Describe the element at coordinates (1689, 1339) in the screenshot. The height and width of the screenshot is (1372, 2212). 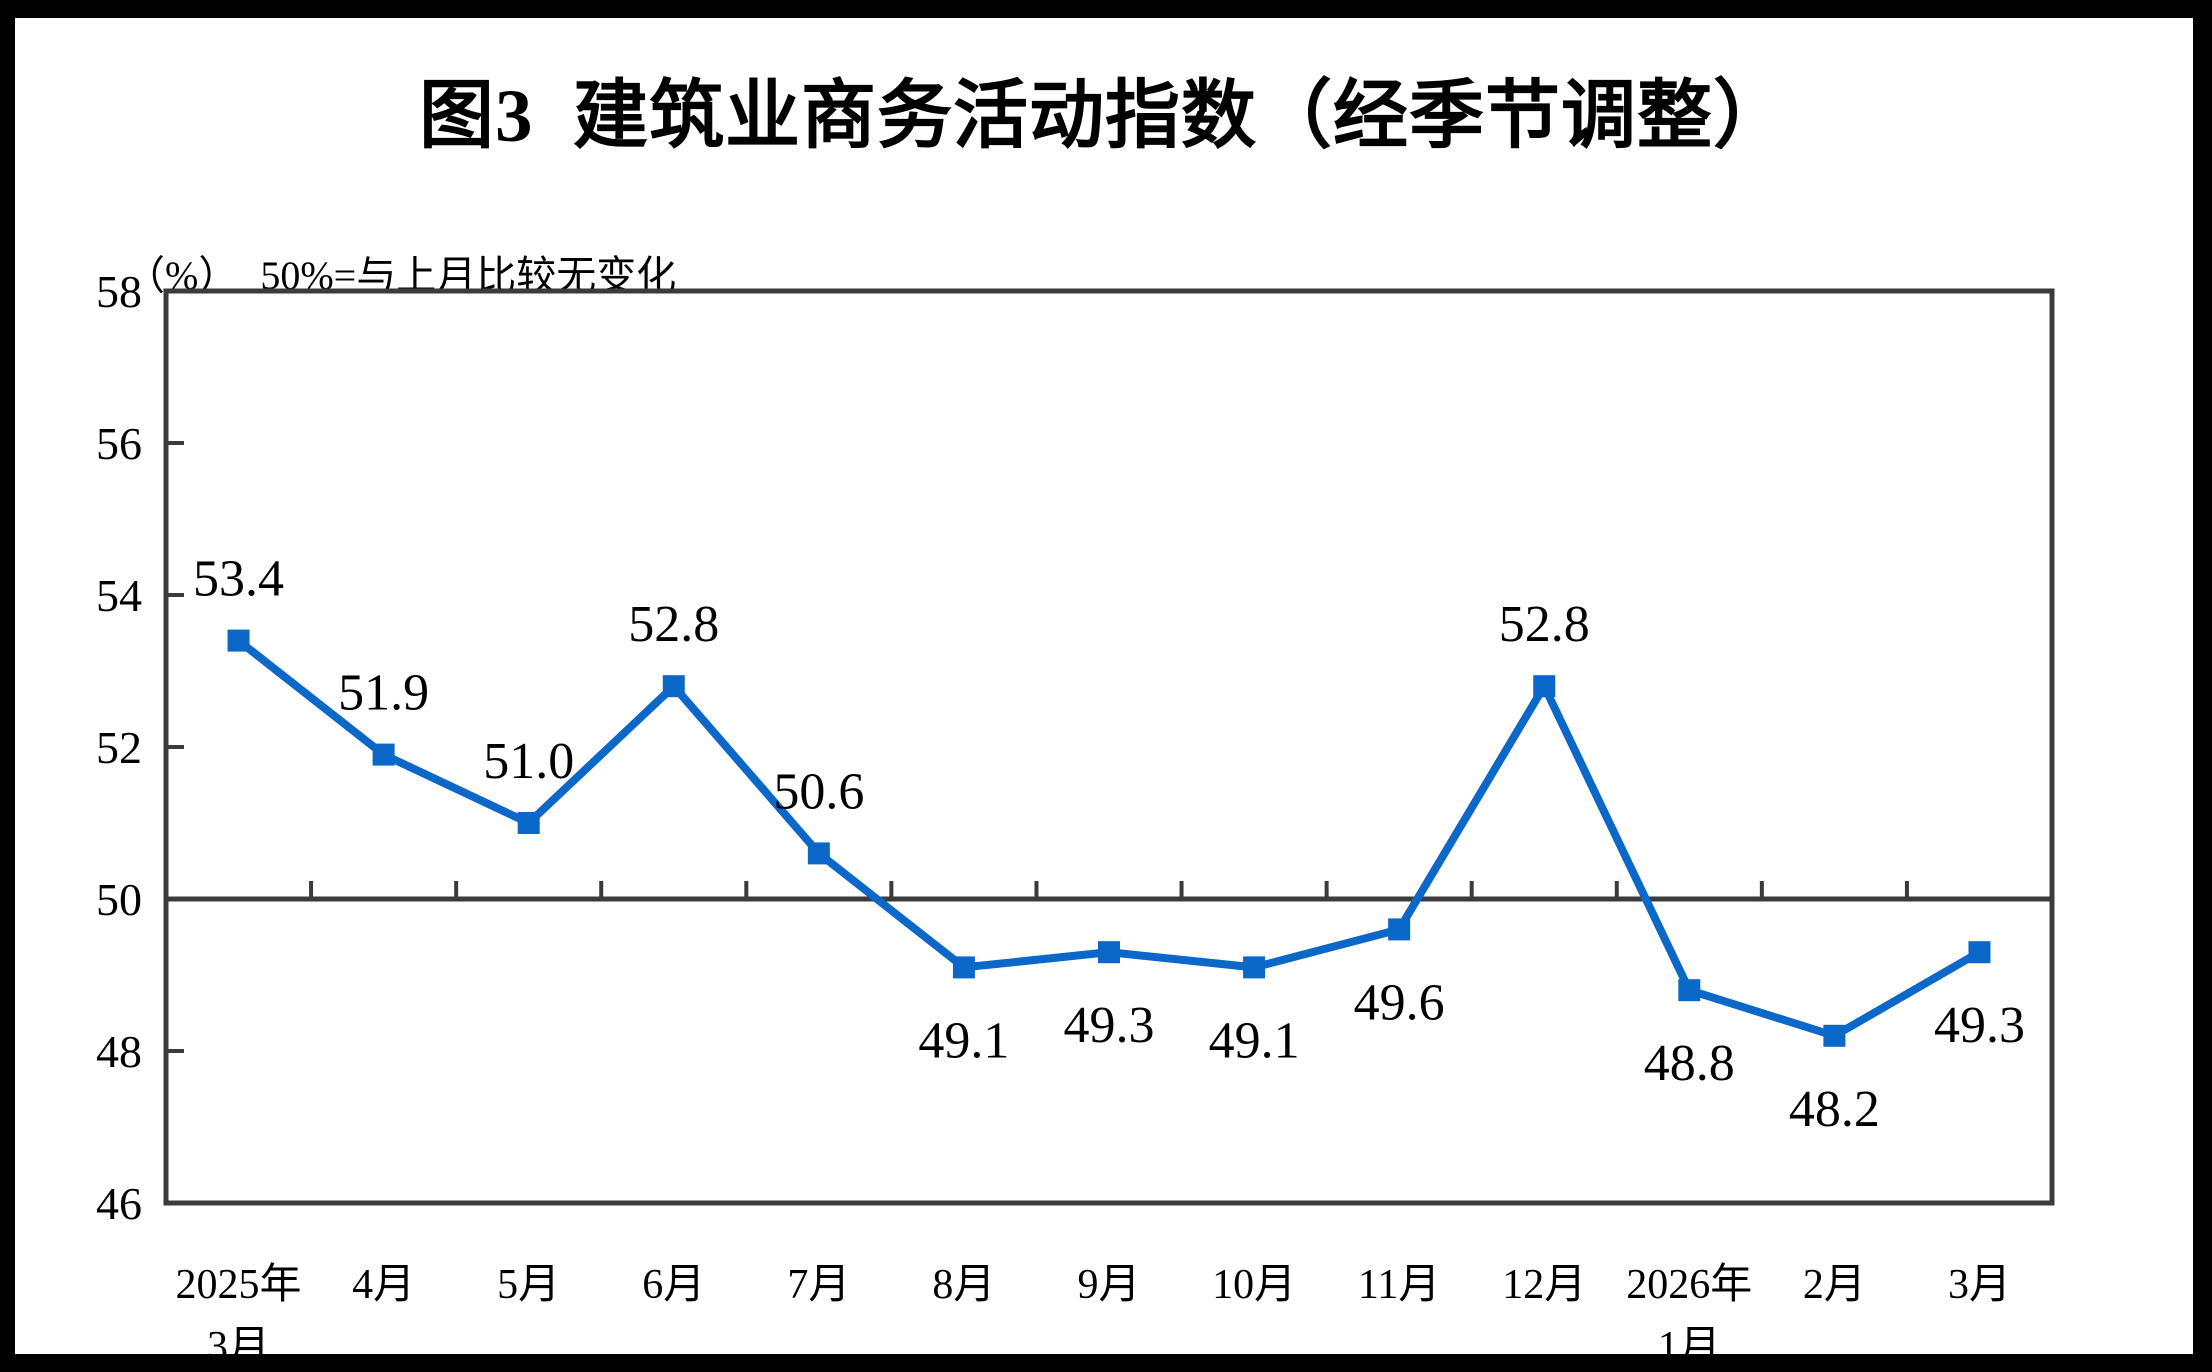
I see `x-axis-label: 1月` at that location.